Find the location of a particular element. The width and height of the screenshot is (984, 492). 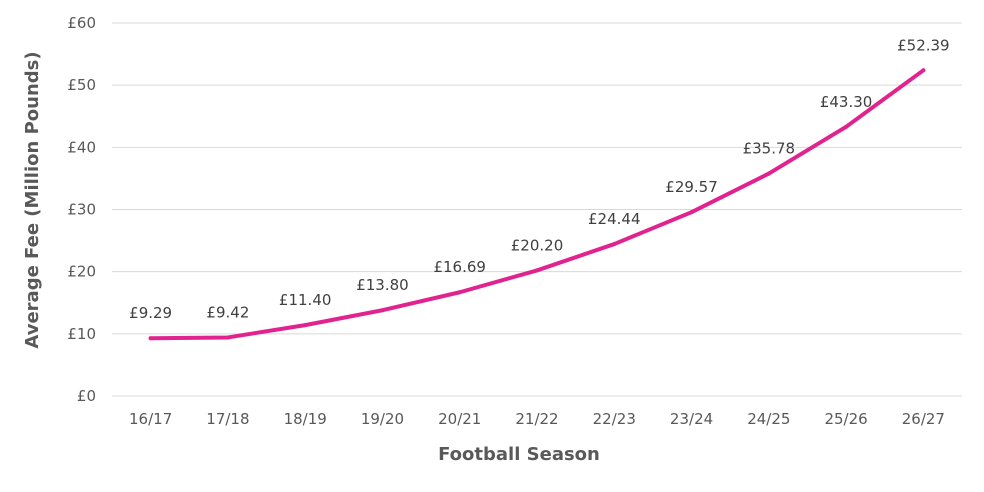

x-axis-title: Football Season is located at coordinates (519, 454).